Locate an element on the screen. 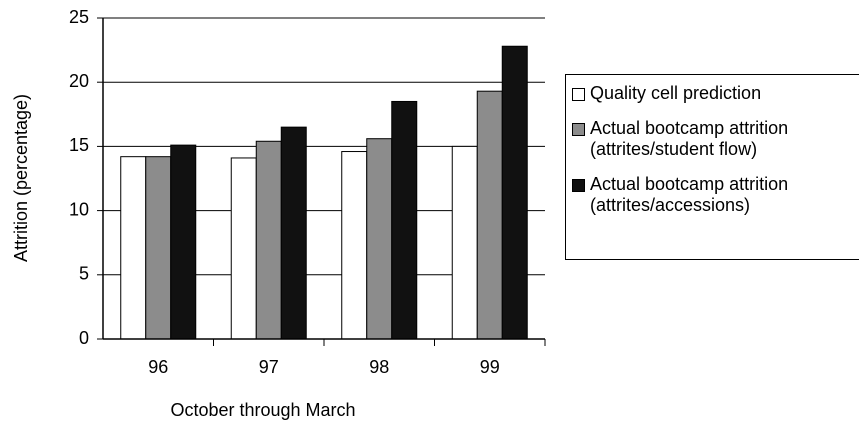 Image resolution: width=859 pixels, height=428 pixels. x-axis-label: October through March is located at coordinates (262, 410).